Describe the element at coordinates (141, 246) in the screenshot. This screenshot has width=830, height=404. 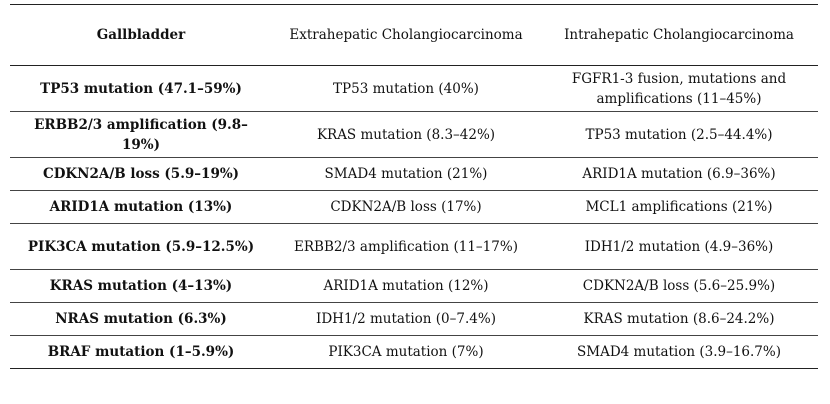
I see `gallbladder-cell: PIK3CA mutation (5.9–12.5%)` at that location.